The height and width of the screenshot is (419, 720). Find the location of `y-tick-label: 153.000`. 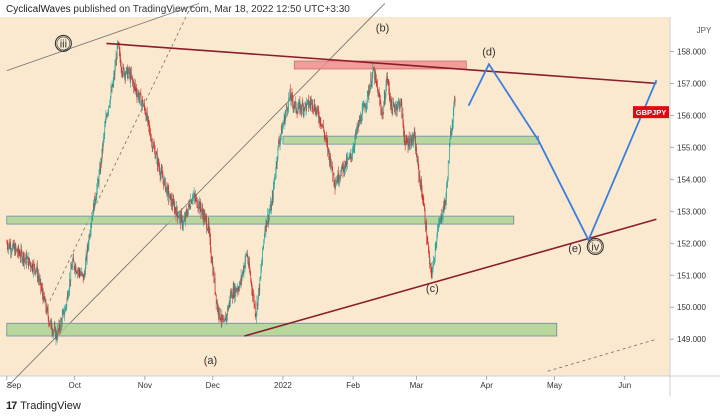

y-tick-label: 153.000 is located at coordinates (691, 211).